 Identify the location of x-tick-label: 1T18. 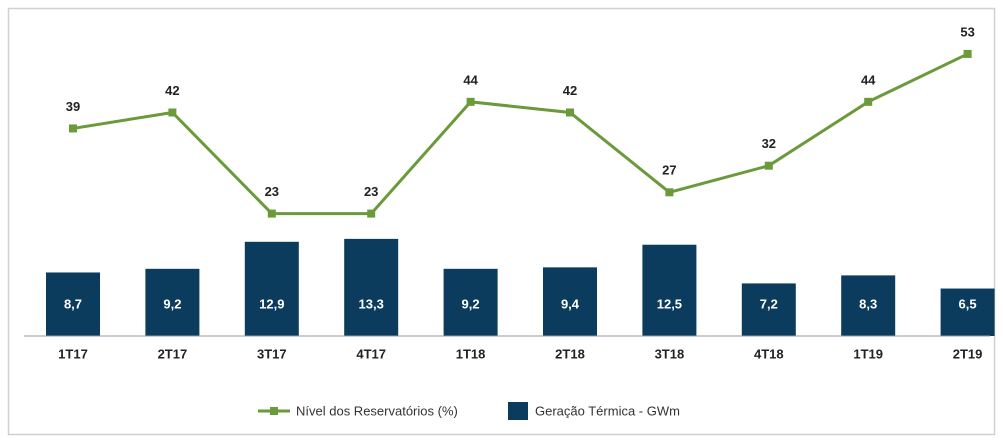
(471, 353).